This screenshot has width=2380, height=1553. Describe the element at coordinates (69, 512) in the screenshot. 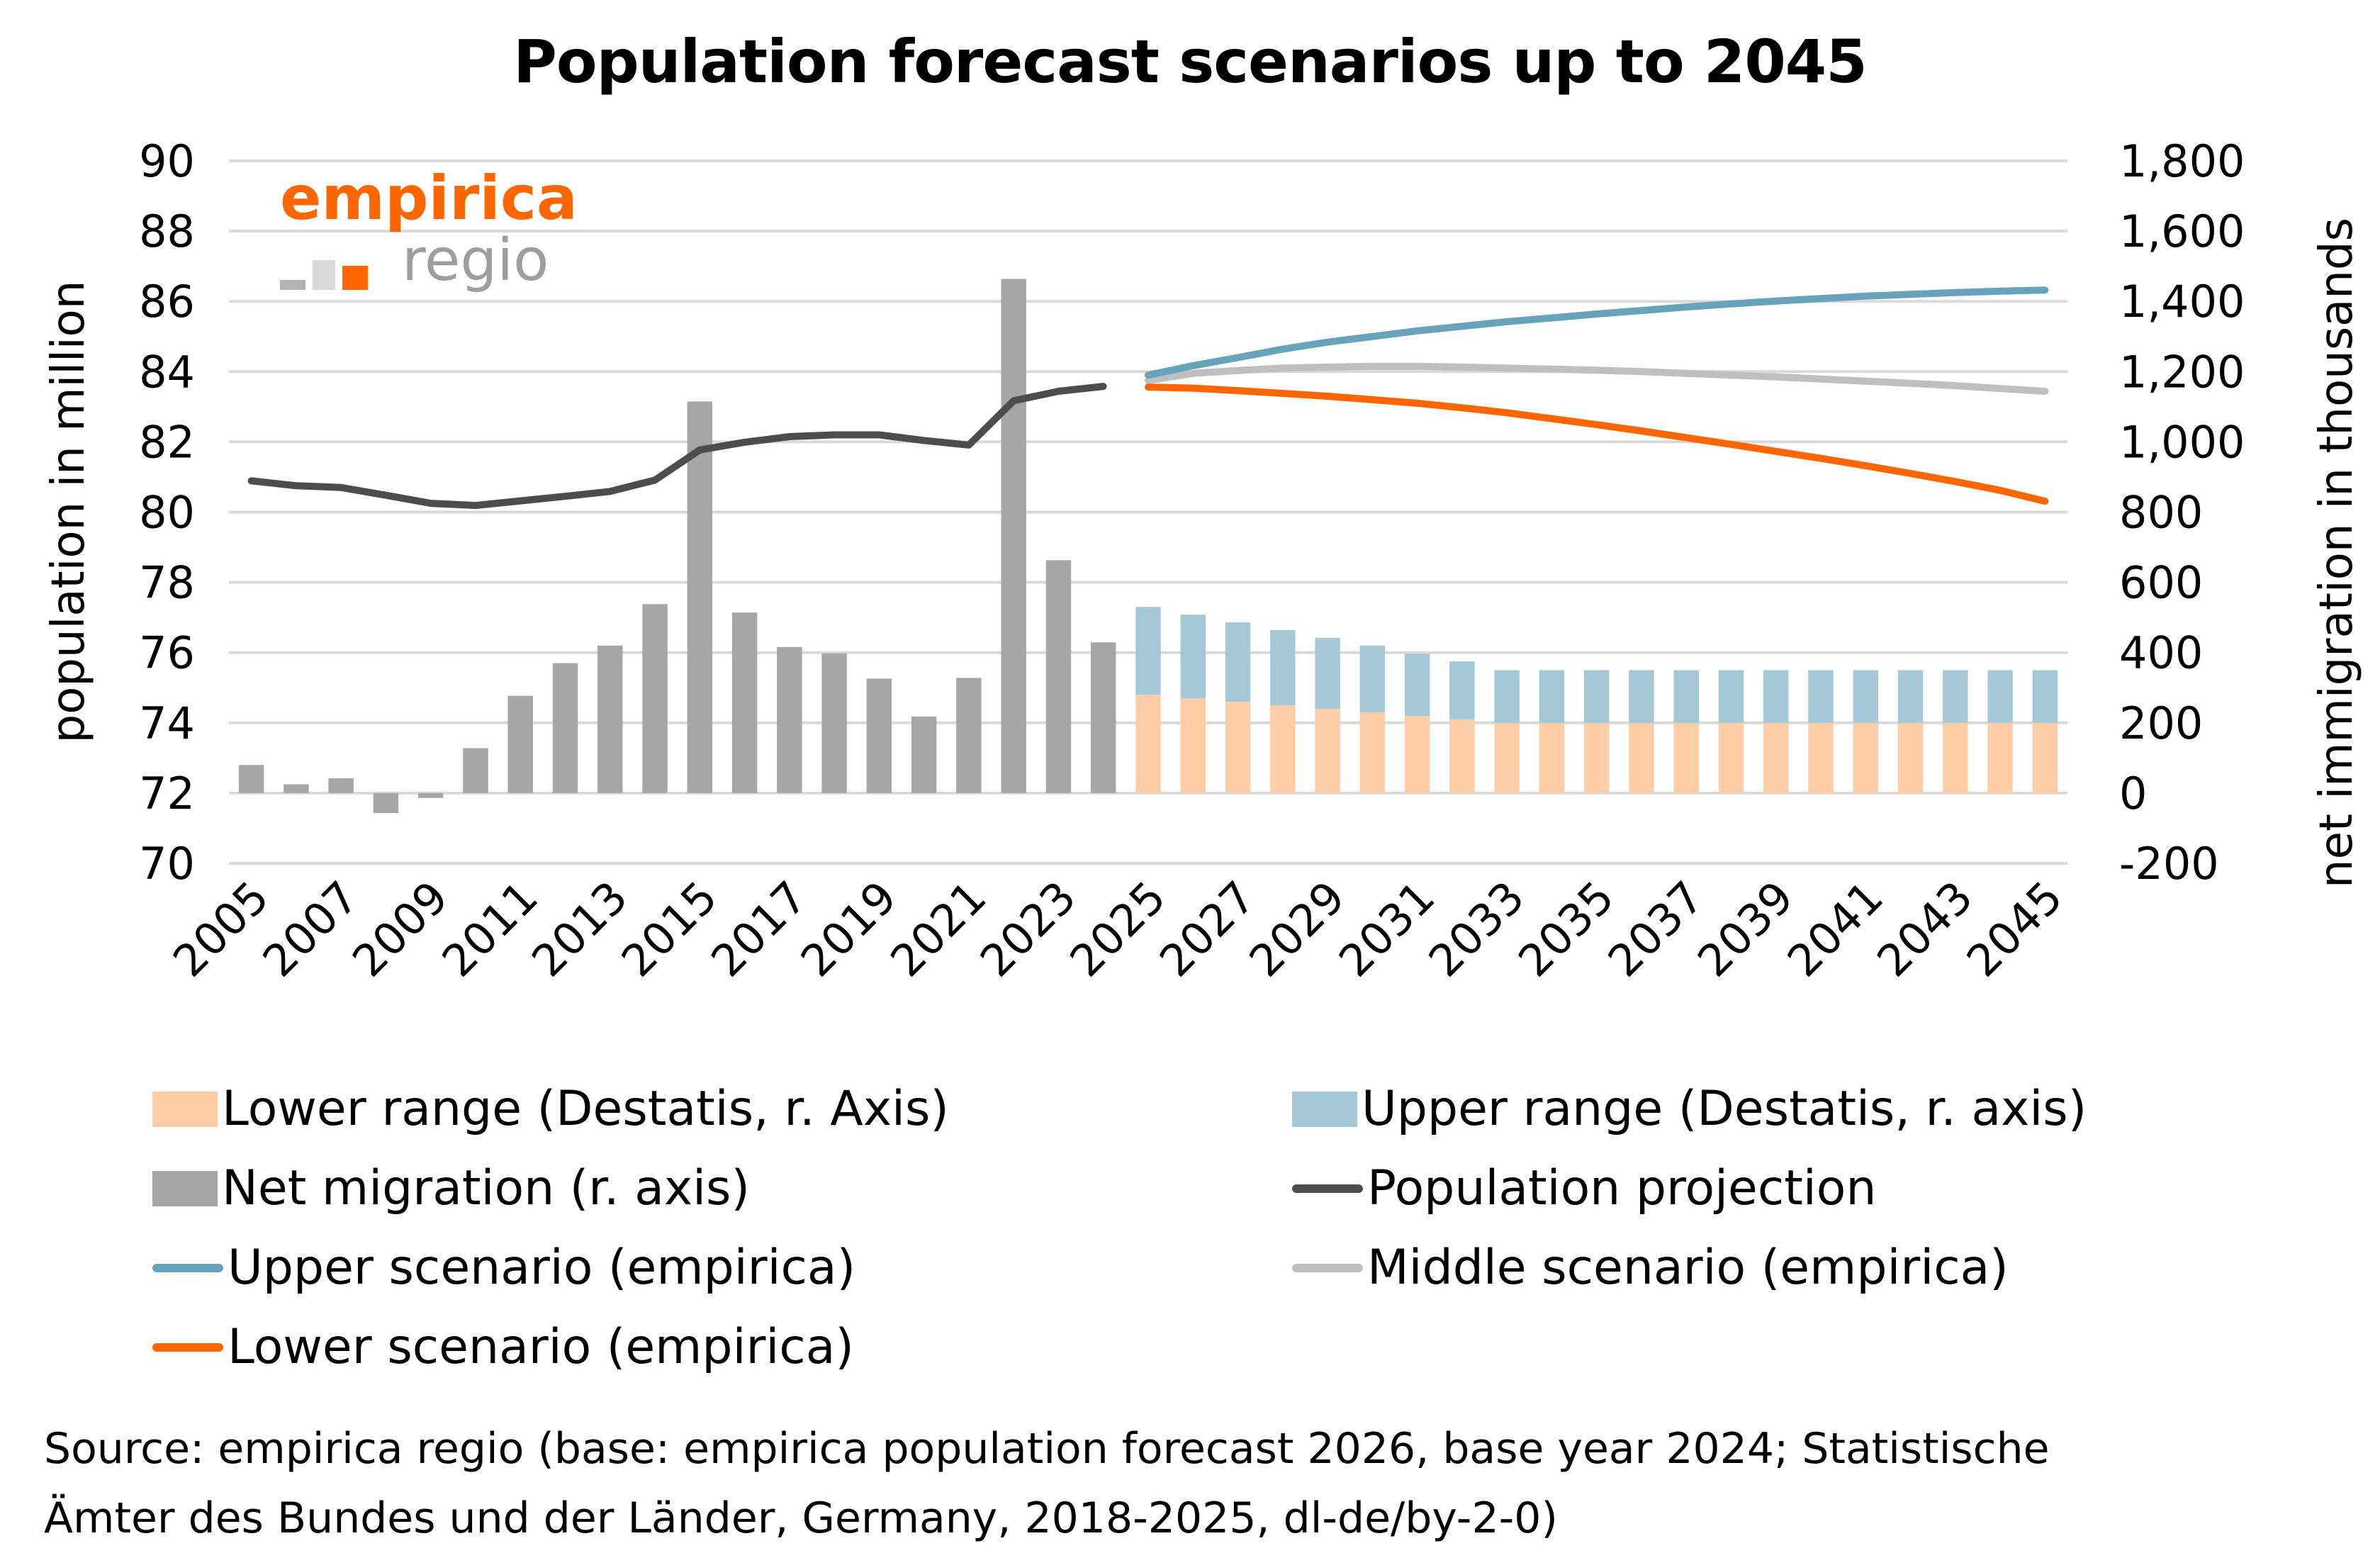

I see `left-axis-title: population in million` at that location.